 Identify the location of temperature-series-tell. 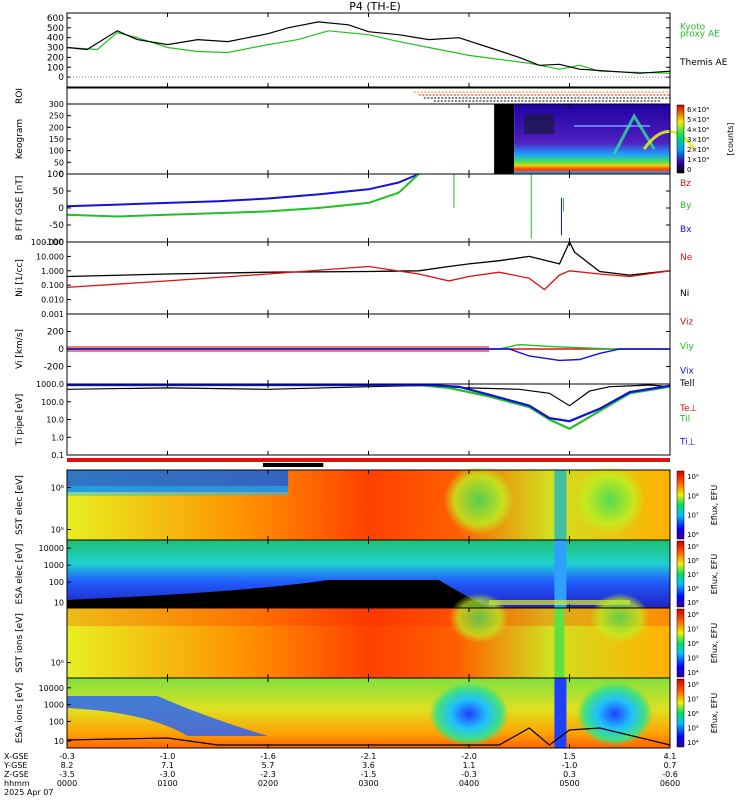
(368, 395).